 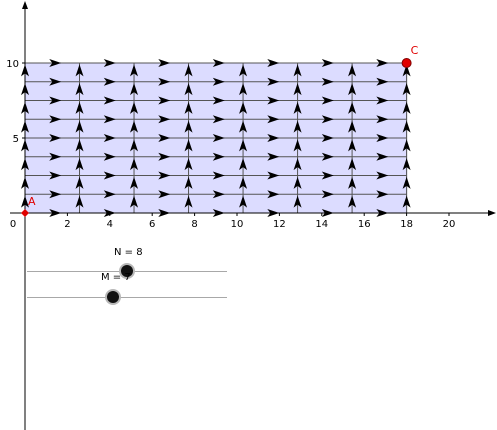 What do you see at coordinates (321, 224) in the screenshot?
I see `x-tick-label: 14` at bounding box center [321, 224].